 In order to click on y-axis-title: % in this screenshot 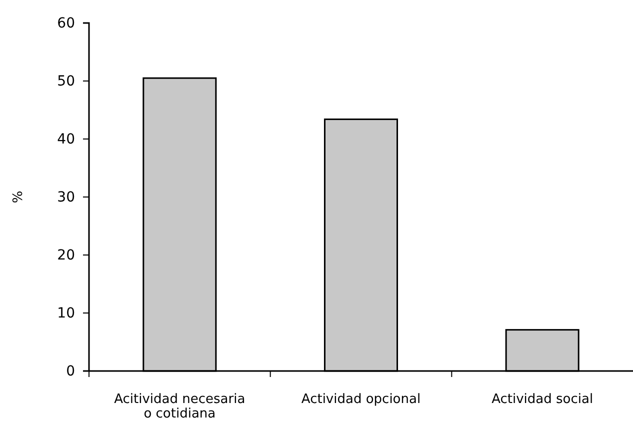, I will do `click(18, 197)`.